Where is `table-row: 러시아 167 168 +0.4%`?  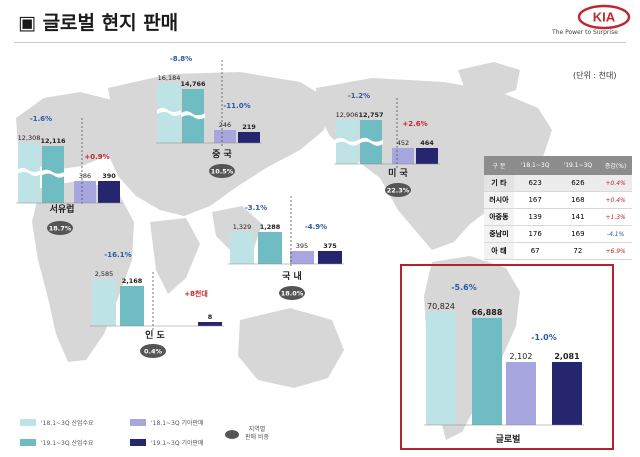 table-row: 러시아 167 168 +0.4% is located at coordinates (558, 200).